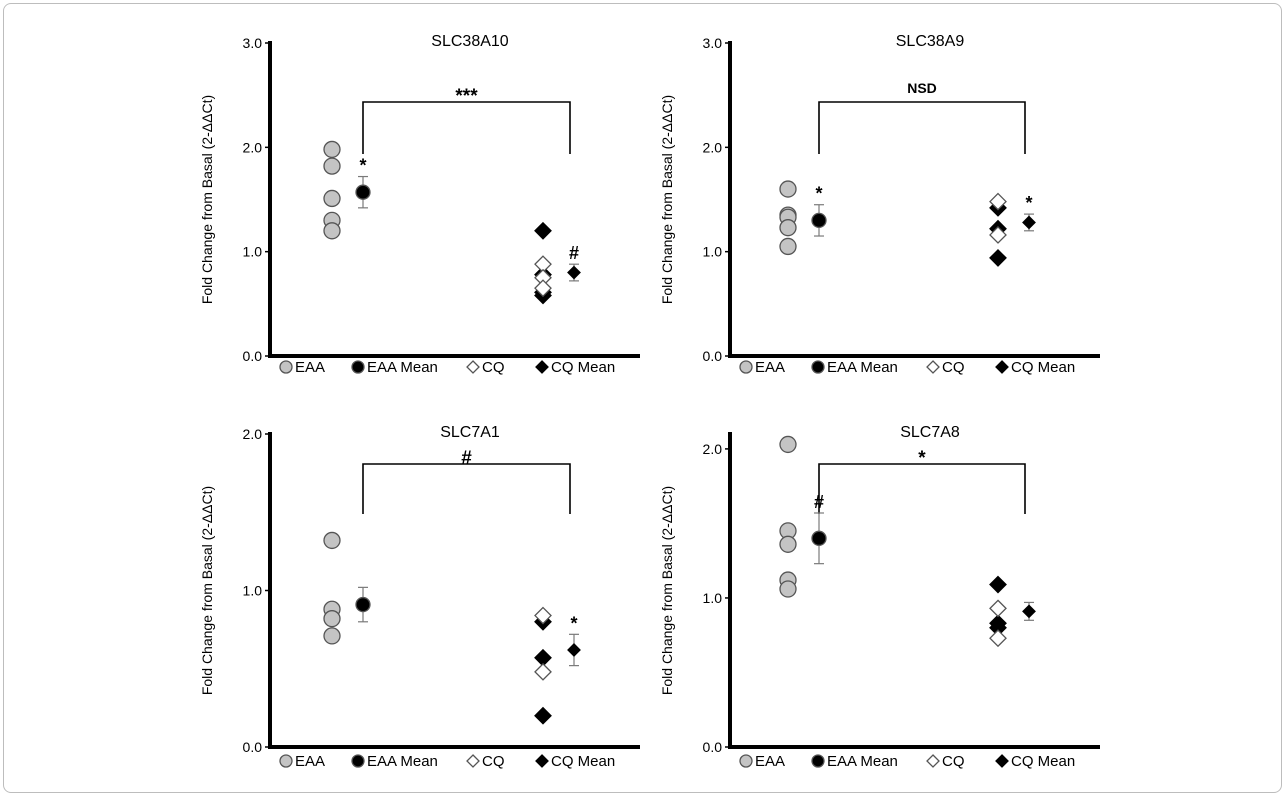  What do you see at coordinates (470, 432) in the screenshot?
I see `chart-title: SLC7A1` at bounding box center [470, 432].